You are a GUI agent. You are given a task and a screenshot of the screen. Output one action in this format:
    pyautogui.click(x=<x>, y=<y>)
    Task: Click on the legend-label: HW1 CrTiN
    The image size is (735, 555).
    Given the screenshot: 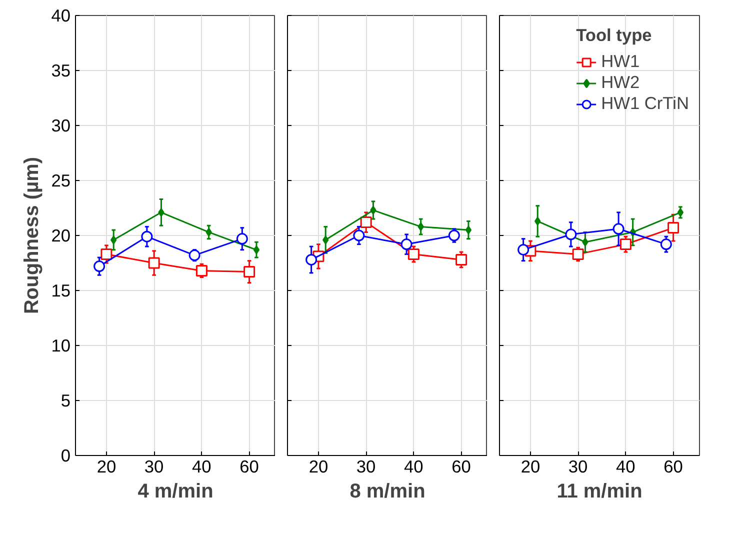 What is the action you would take?
    pyautogui.click(x=645, y=103)
    